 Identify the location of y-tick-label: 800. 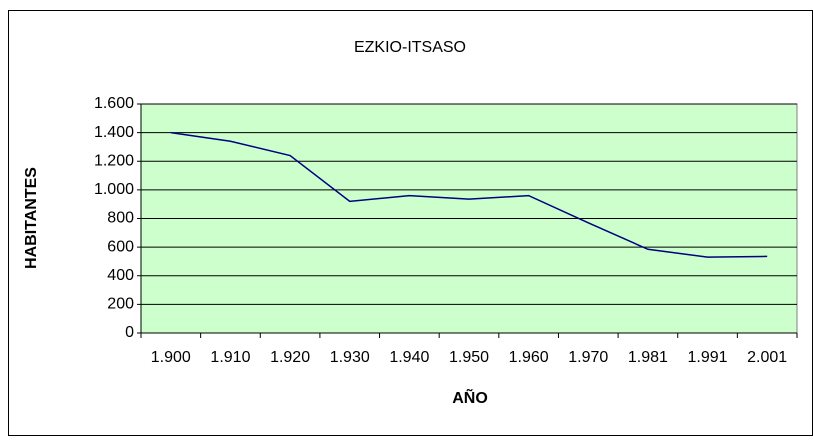
(120, 218).